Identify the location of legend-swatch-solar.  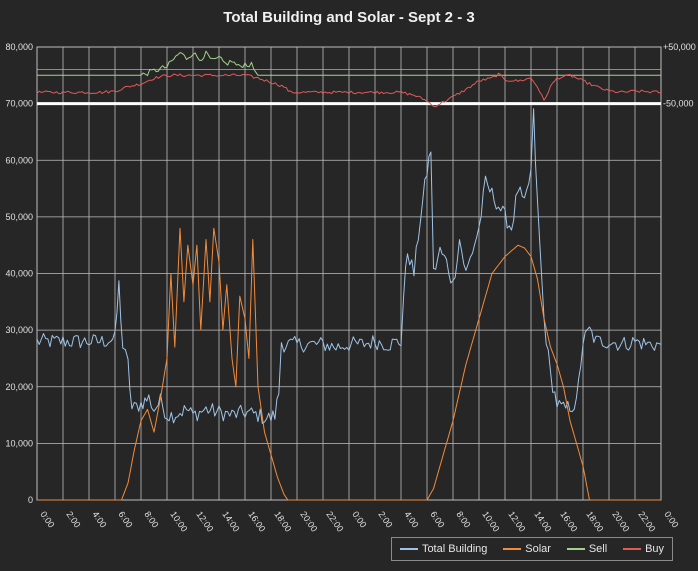
(512, 549).